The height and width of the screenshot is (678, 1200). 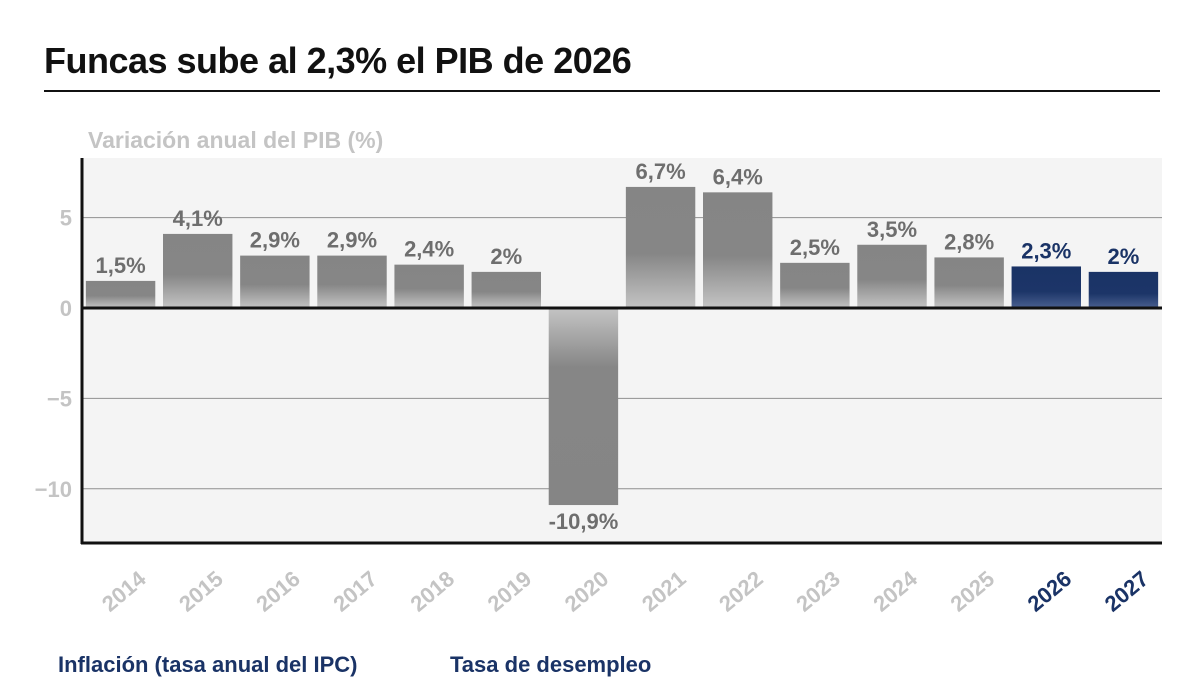 I want to click on x-tick-label: 2023, so click(x=818, y=591).